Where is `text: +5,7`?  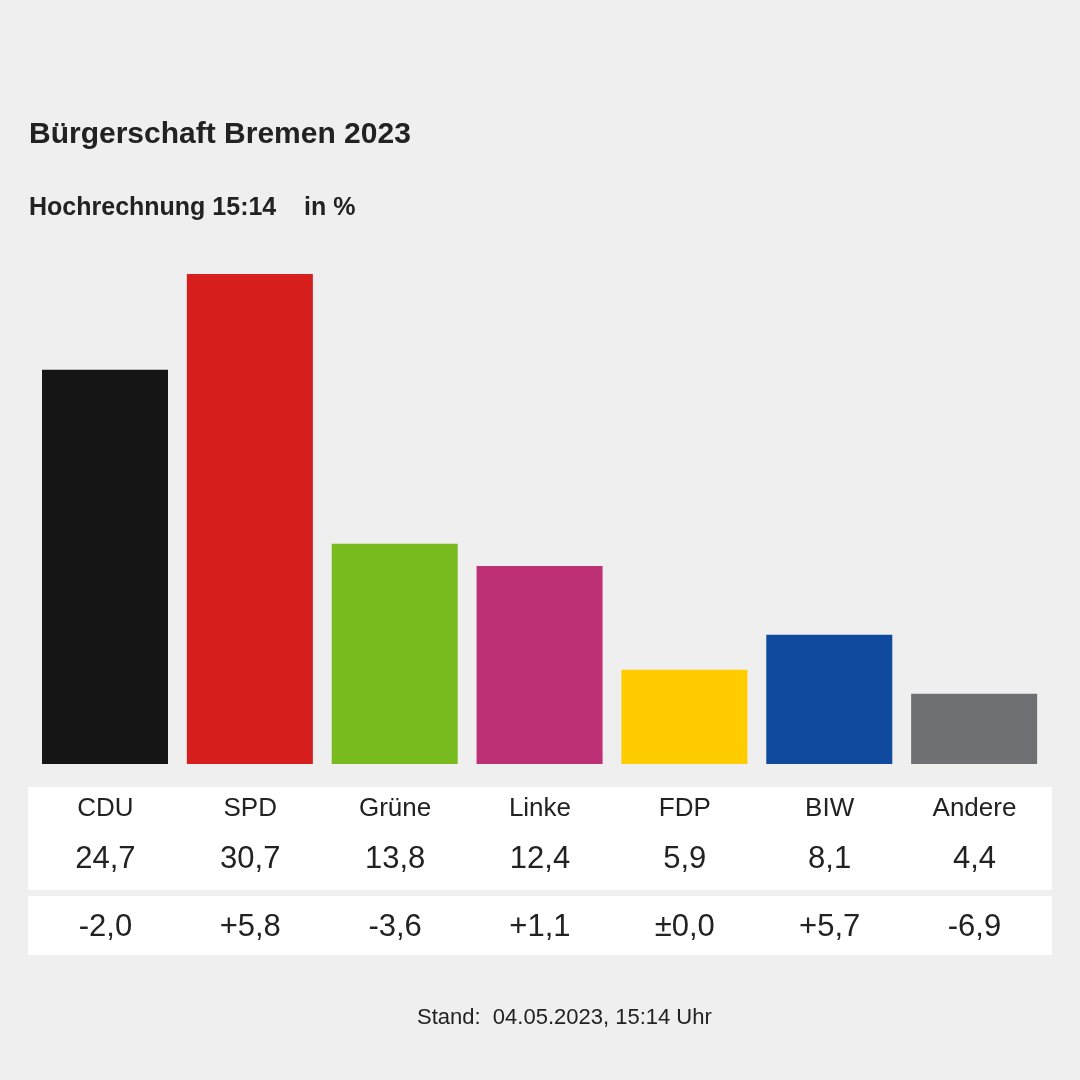
text: +5,7 is located at coordinates (830, 926).